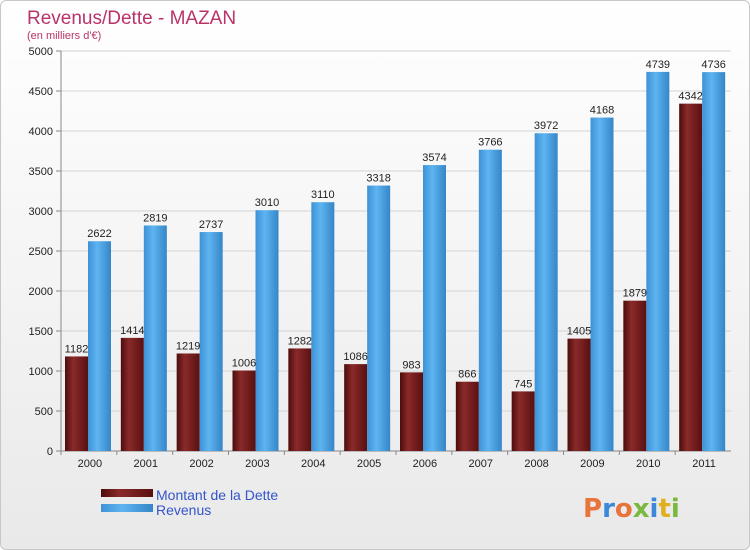 Image resolution: width=750 pixels, height=550 pixels. Describe the element at coordinates (608, 509) in the screenshot. I see `logo-letter: r` at that location.